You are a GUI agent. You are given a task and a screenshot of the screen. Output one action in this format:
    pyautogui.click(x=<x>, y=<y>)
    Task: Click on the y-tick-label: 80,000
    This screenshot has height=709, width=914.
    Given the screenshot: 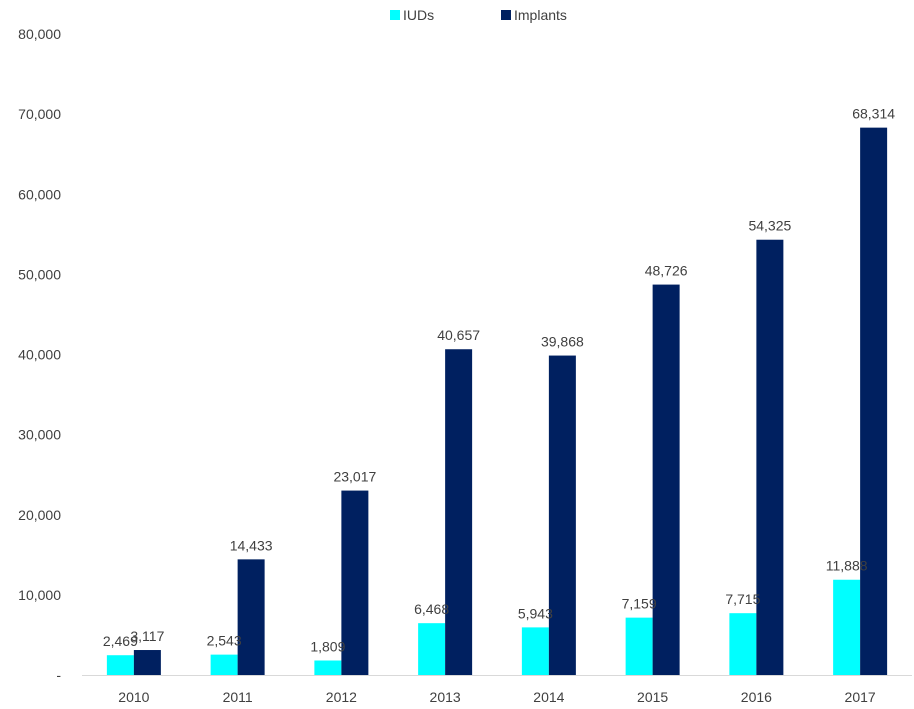 What is the action you would take?
    pyautogui.click(x=39, y=34)
    